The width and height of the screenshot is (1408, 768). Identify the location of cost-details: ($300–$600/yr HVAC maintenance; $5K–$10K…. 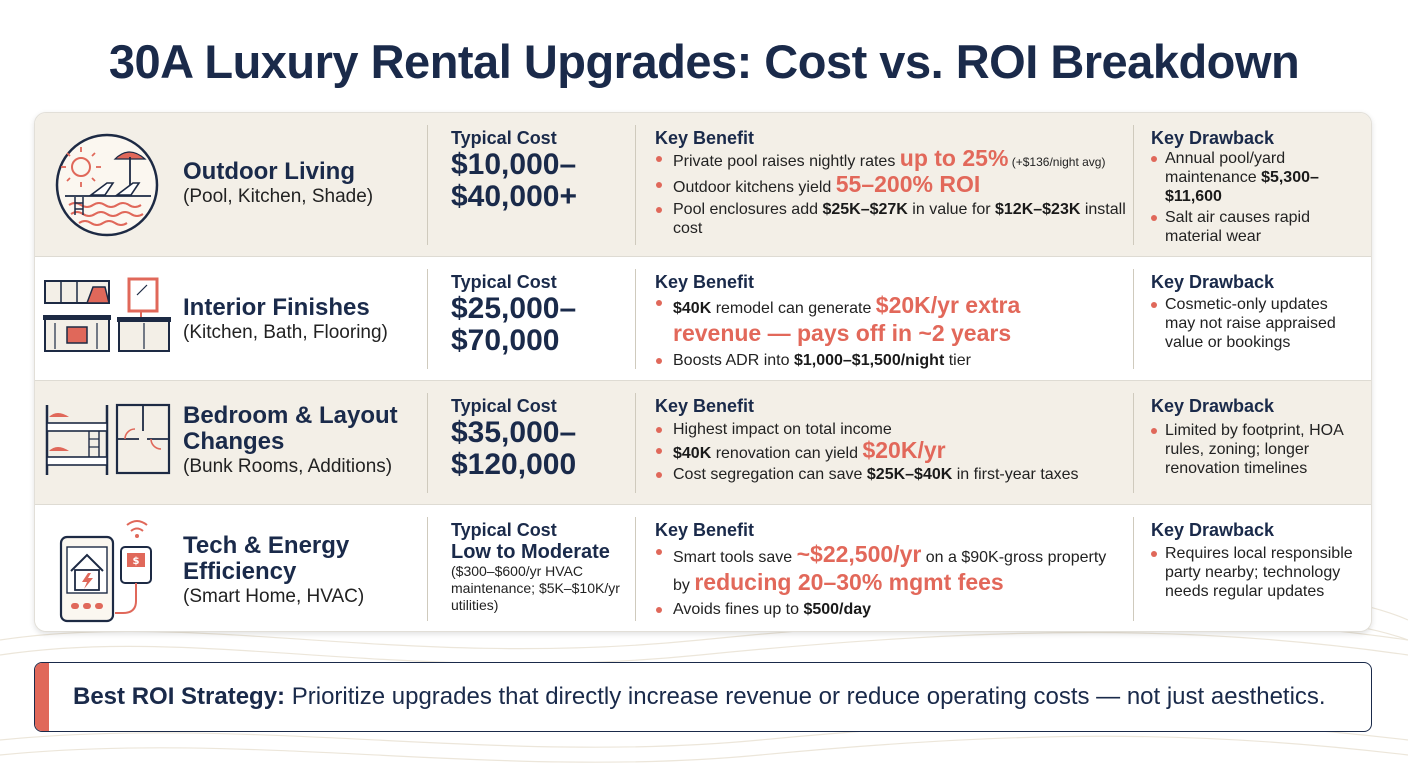
(535, 588).